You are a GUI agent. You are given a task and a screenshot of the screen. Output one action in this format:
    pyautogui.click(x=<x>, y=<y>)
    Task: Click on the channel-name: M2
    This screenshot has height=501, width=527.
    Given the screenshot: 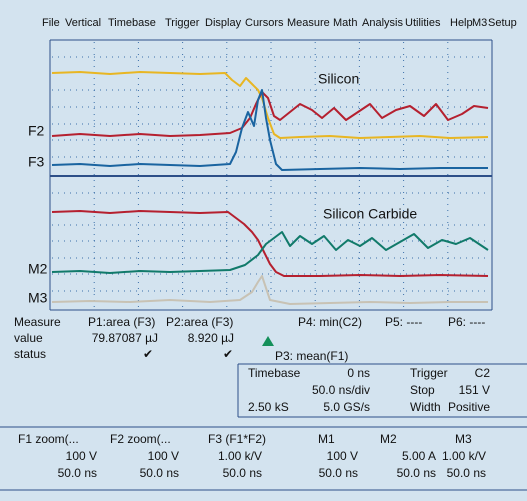 What is the action you would take?
    pyautogui.click(x=388, y=439)
    